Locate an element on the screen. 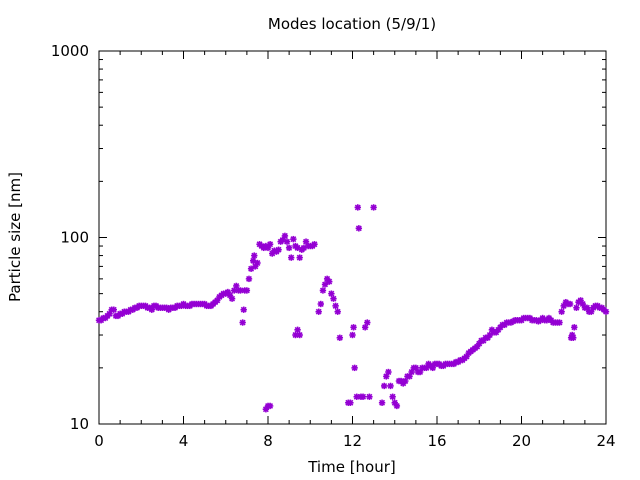  y-tick-label: 10 is located at coordinates (79, 424).